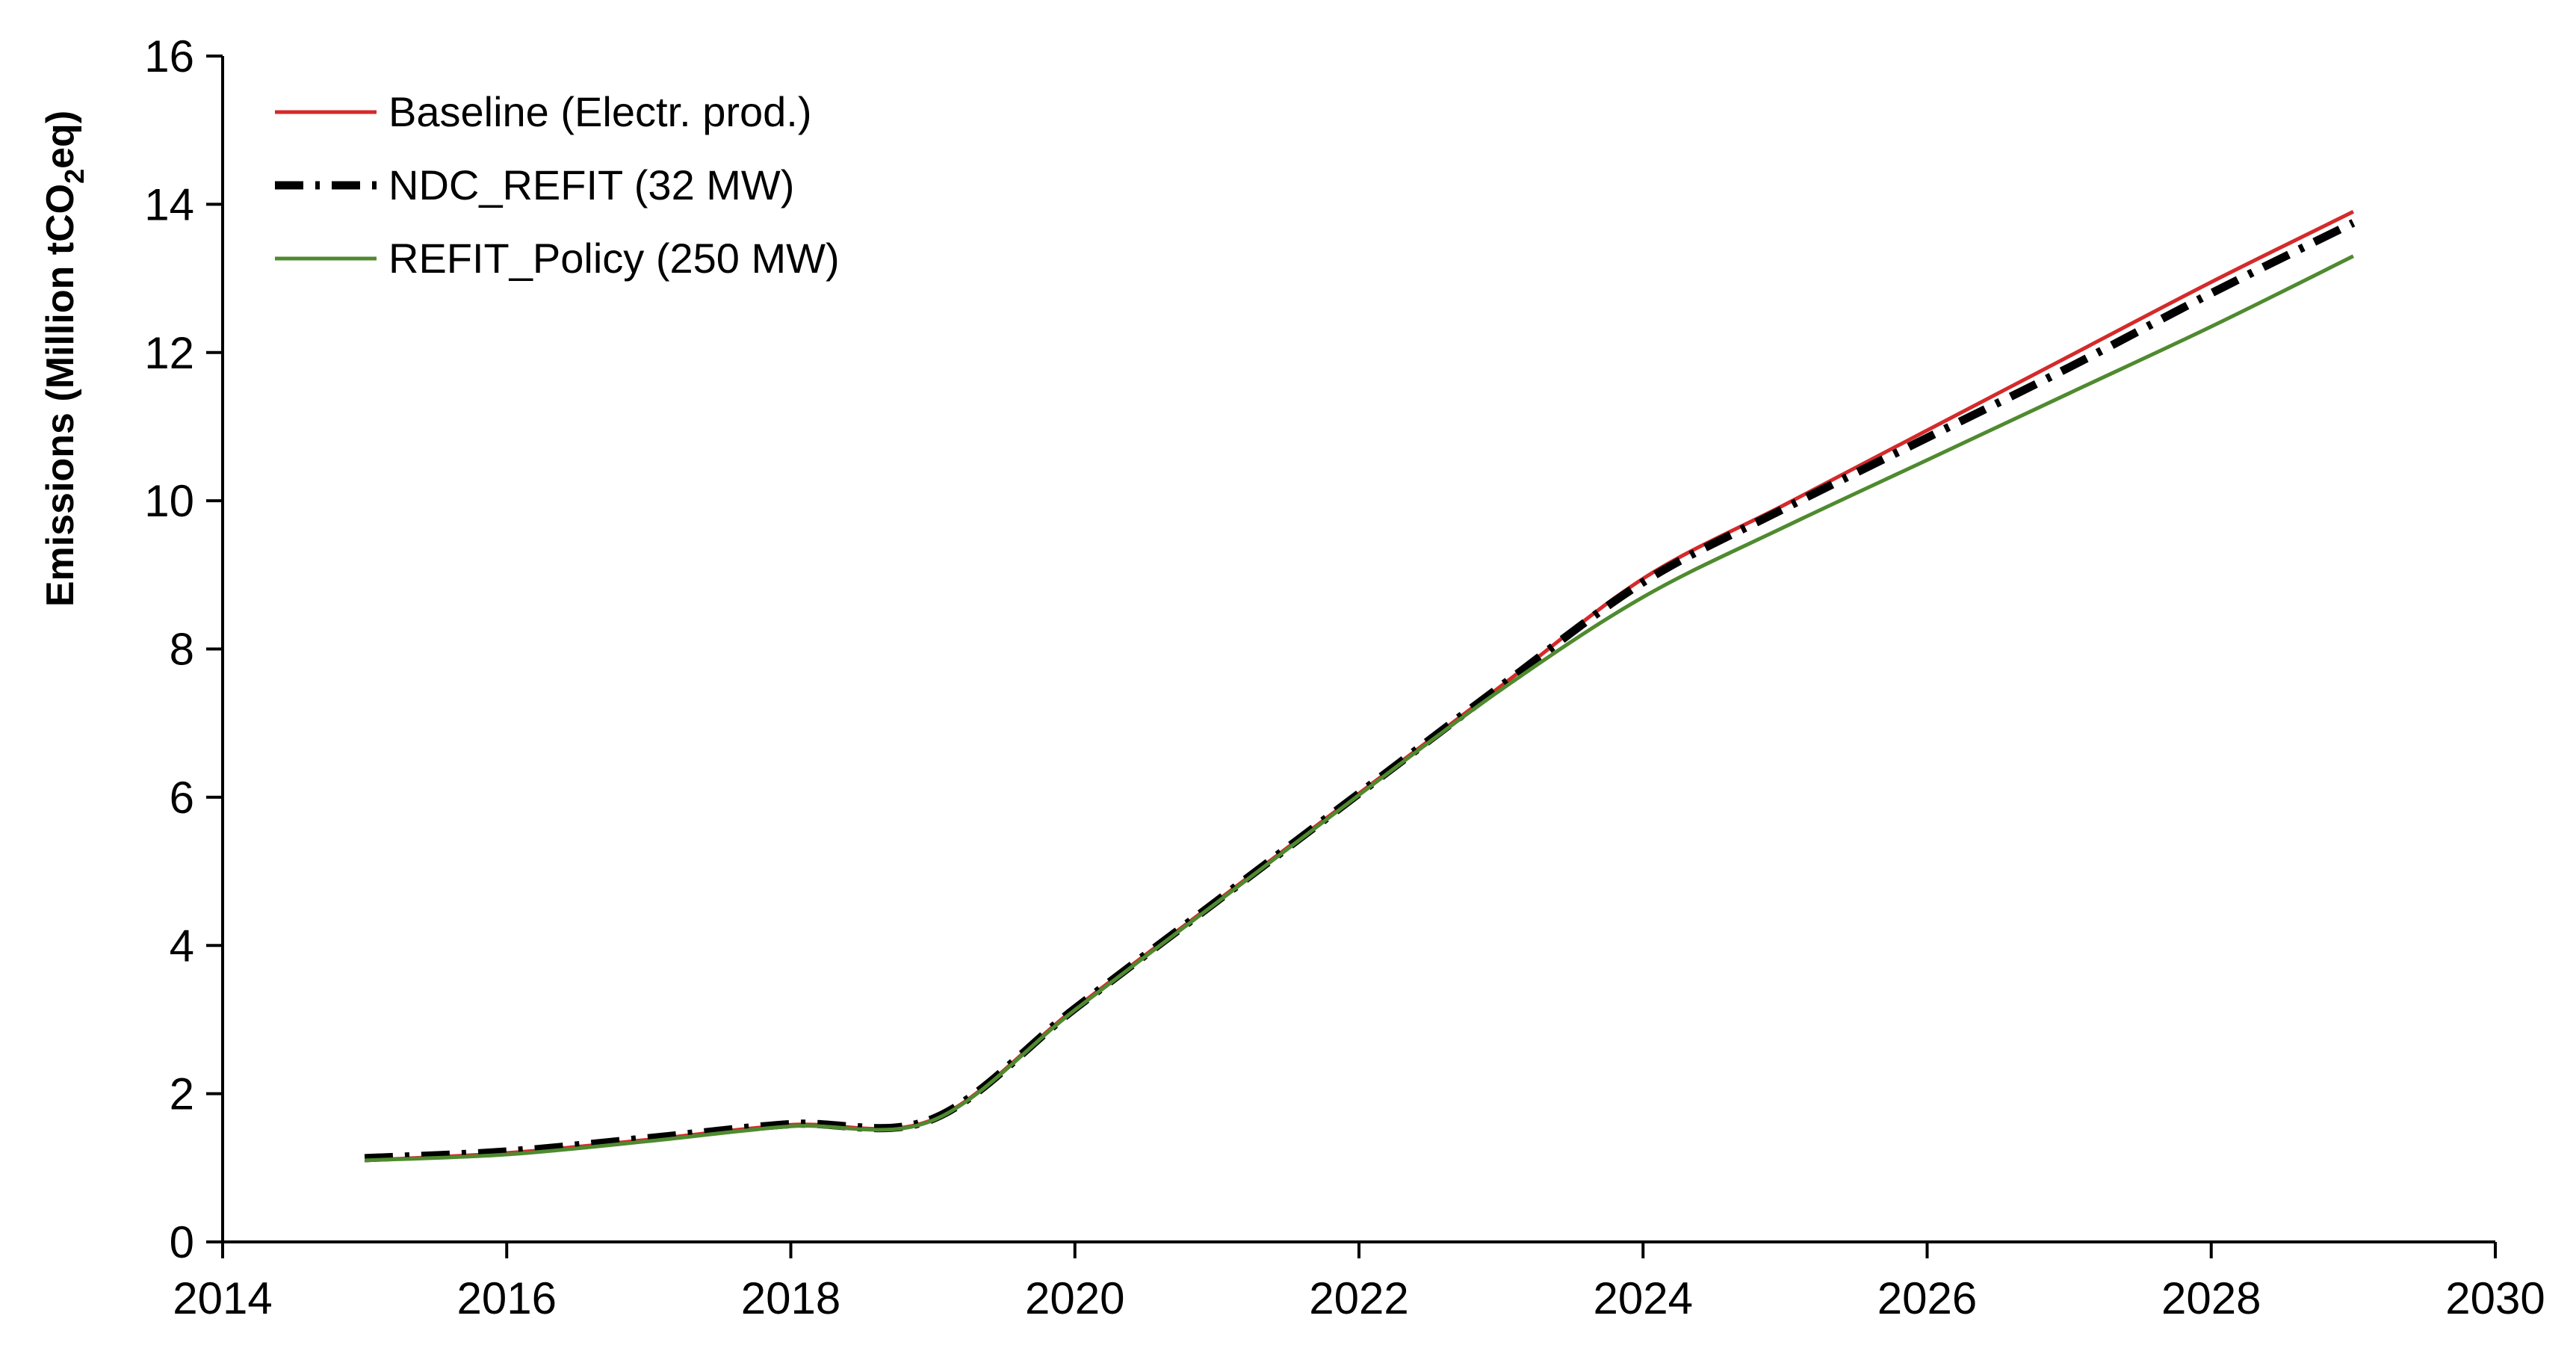 The height and width of the screenshot is (1357, 2576). I want to click on y-tick-label: 16, so click(169, 56).